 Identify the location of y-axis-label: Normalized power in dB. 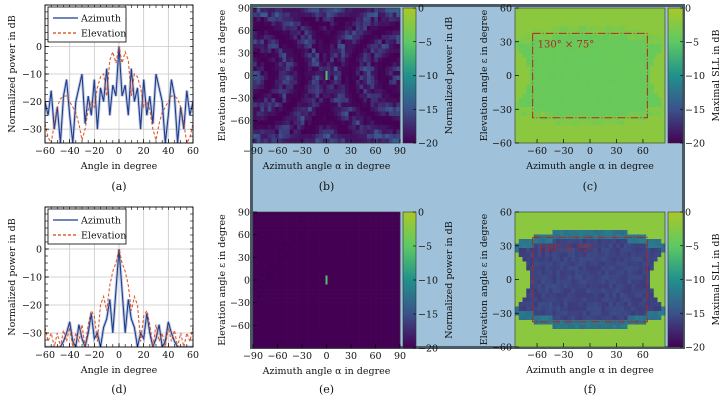
(12, 276).